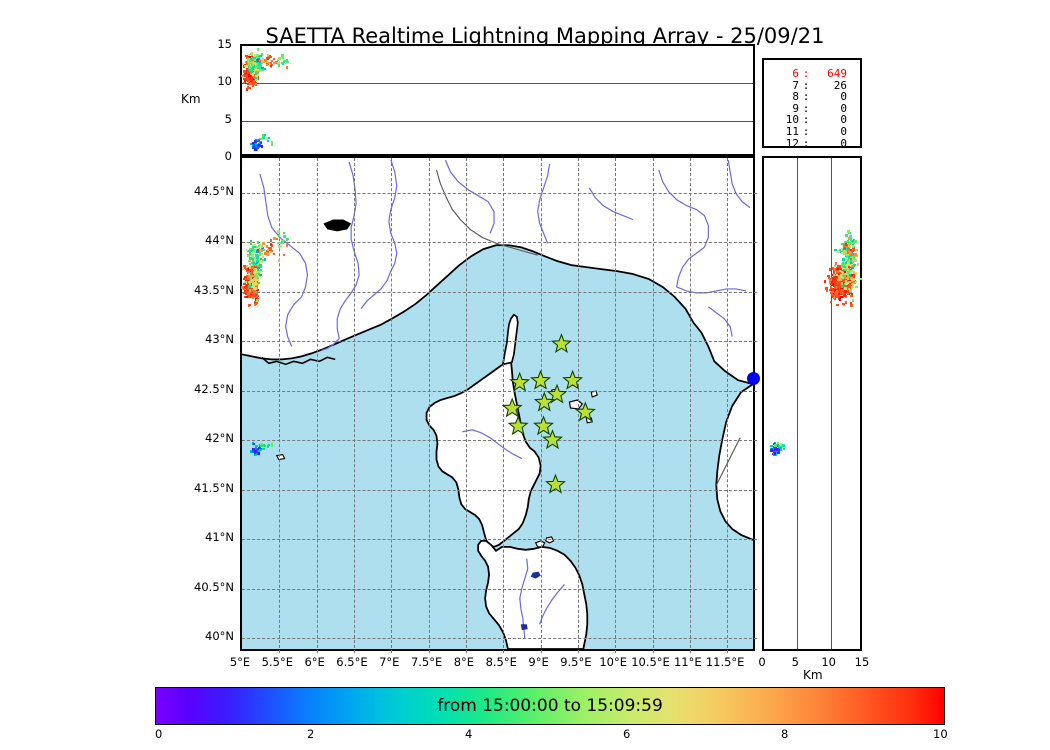 The width and height of the screenshot is (1050, 750). What do you see at coordinates (538, 662) in the screenshot?
I see `map-xtick: 9°E` at bounding box center [538, 662].